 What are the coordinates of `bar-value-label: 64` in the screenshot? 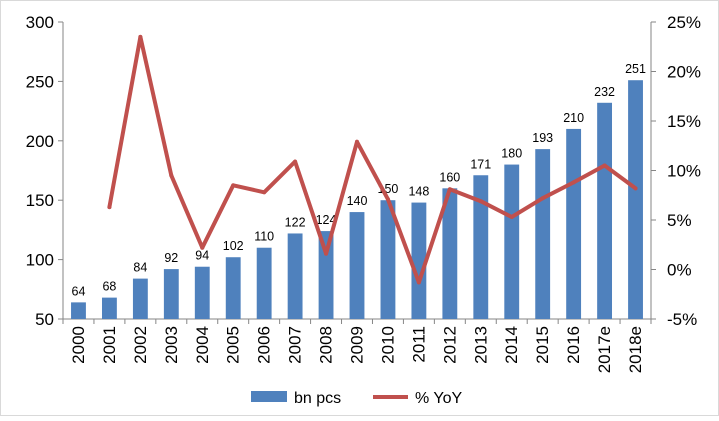 It's located at (79, 291).